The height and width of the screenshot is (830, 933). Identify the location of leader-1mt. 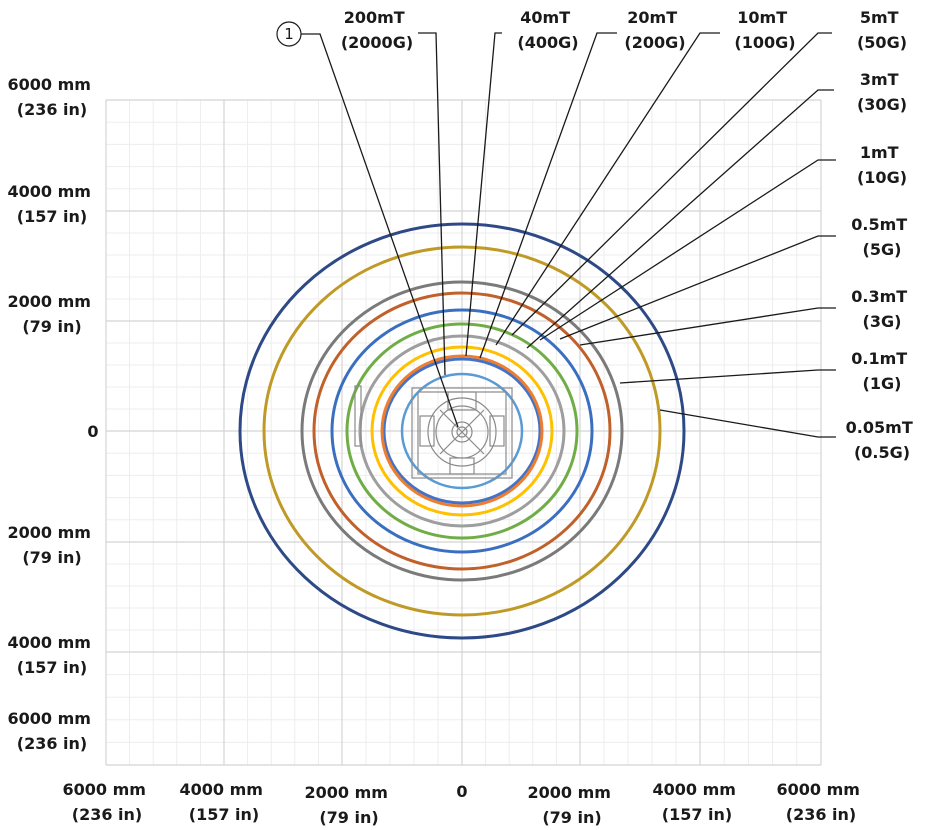
(687, 250).